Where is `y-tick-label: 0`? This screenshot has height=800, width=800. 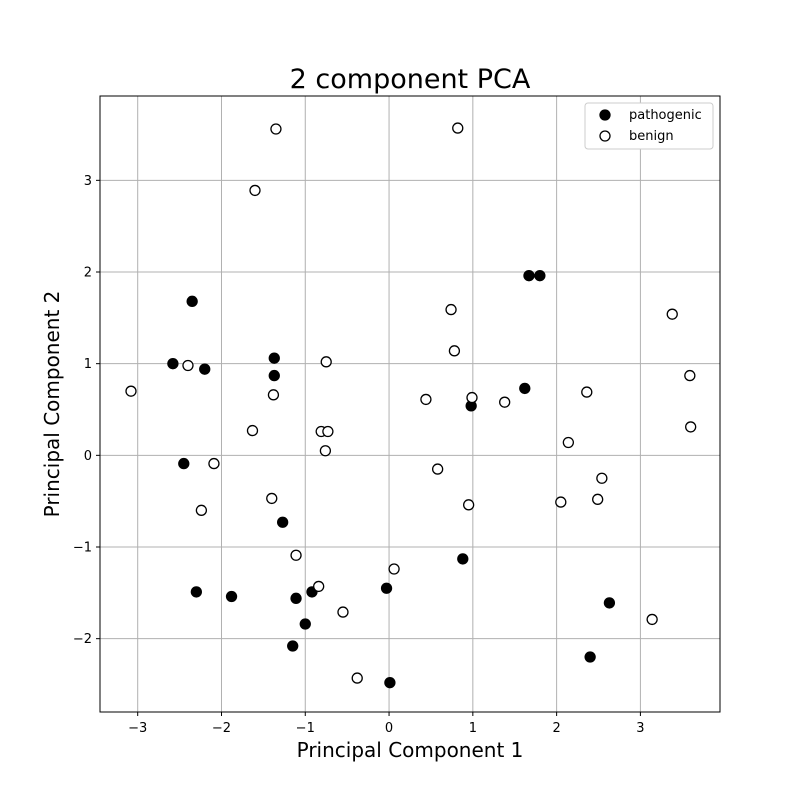 y-tick-label: 0 is located at coordinates (88, 456).